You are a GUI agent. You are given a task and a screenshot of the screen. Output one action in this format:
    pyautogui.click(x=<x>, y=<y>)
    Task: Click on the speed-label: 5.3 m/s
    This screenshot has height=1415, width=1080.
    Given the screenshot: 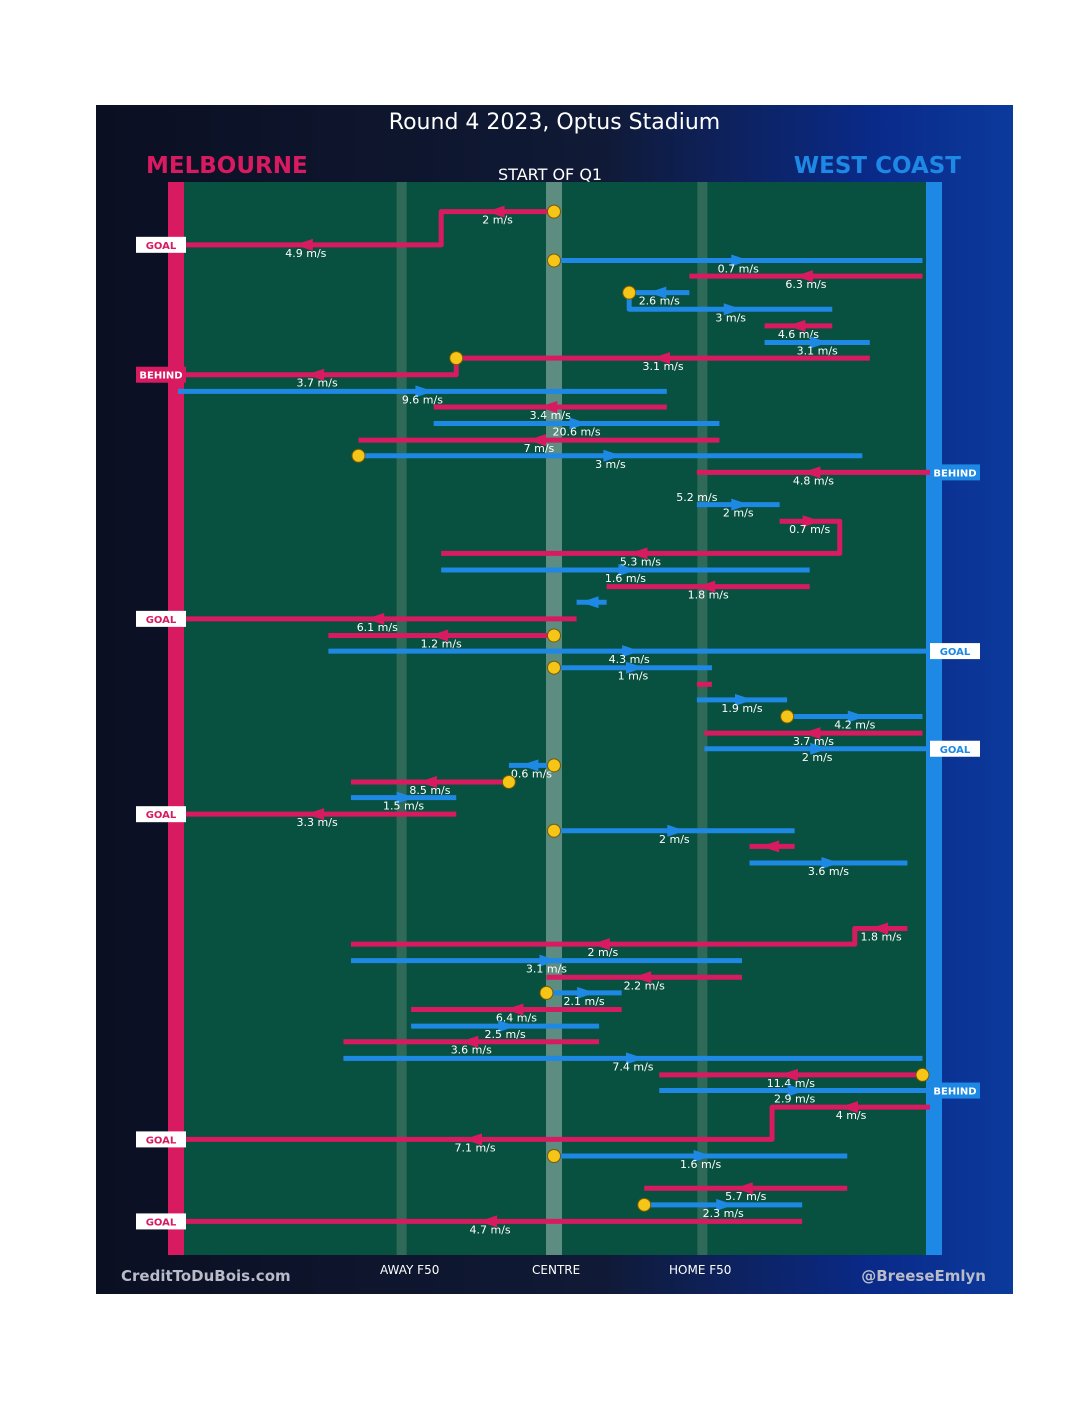 What is the action you would take?
    pyautogui.click(x=640, y=561)
    